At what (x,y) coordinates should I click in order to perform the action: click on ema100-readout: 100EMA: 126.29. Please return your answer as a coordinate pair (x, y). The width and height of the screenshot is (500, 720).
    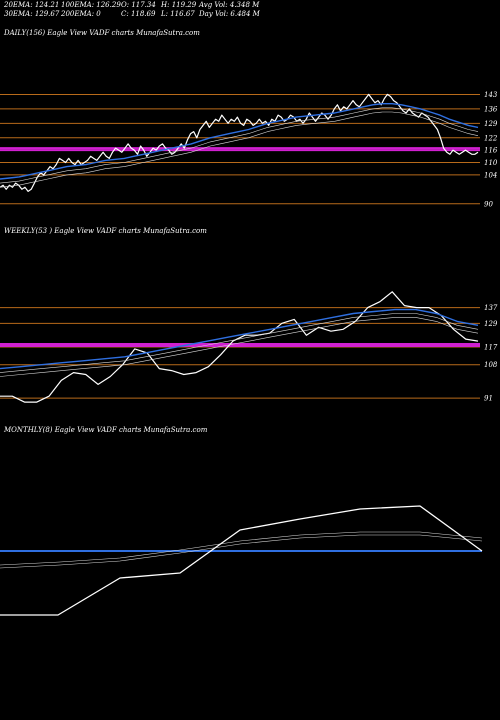
    Looking at the image, I should click on (91, 5).